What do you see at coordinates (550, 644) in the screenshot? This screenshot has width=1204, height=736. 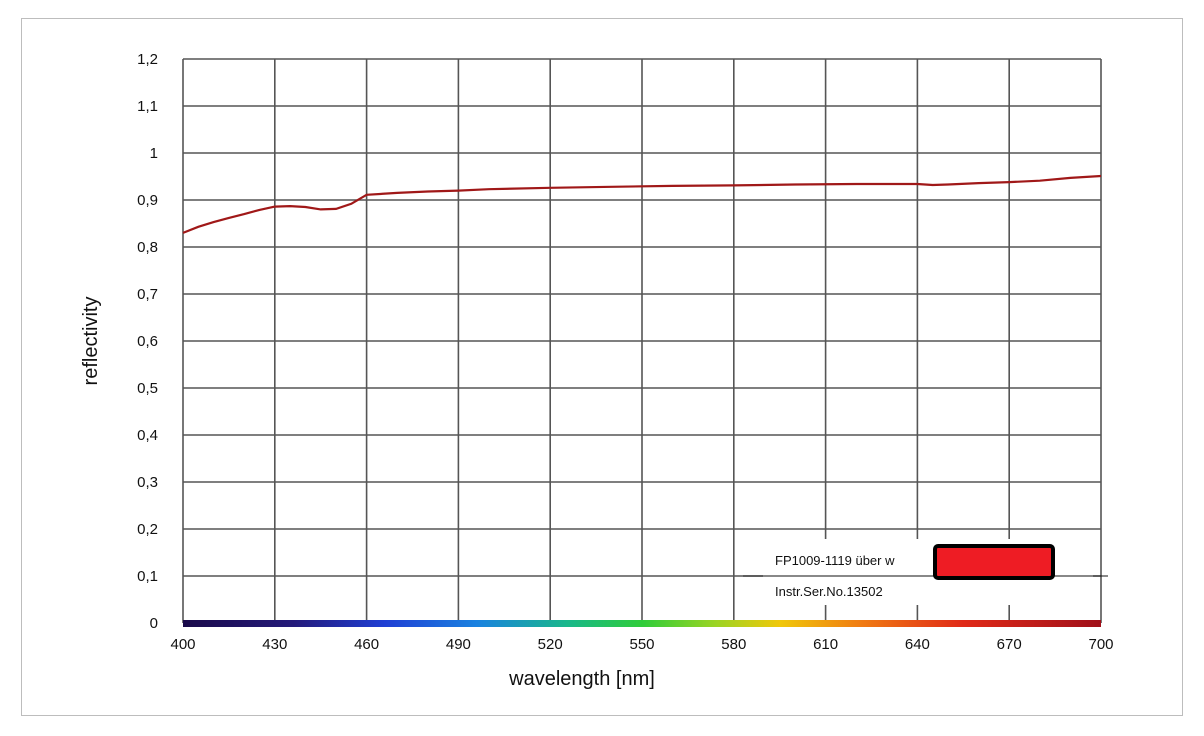 I see `x-tick-label: 520` at bounding box center [550, 644].